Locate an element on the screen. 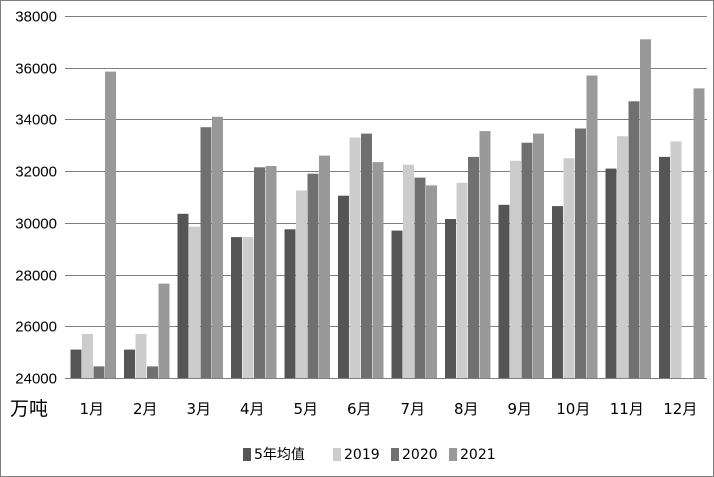 This screenshot has width=714, height=477. x-tick-label: 12月 is located at coordinates (680, 409).